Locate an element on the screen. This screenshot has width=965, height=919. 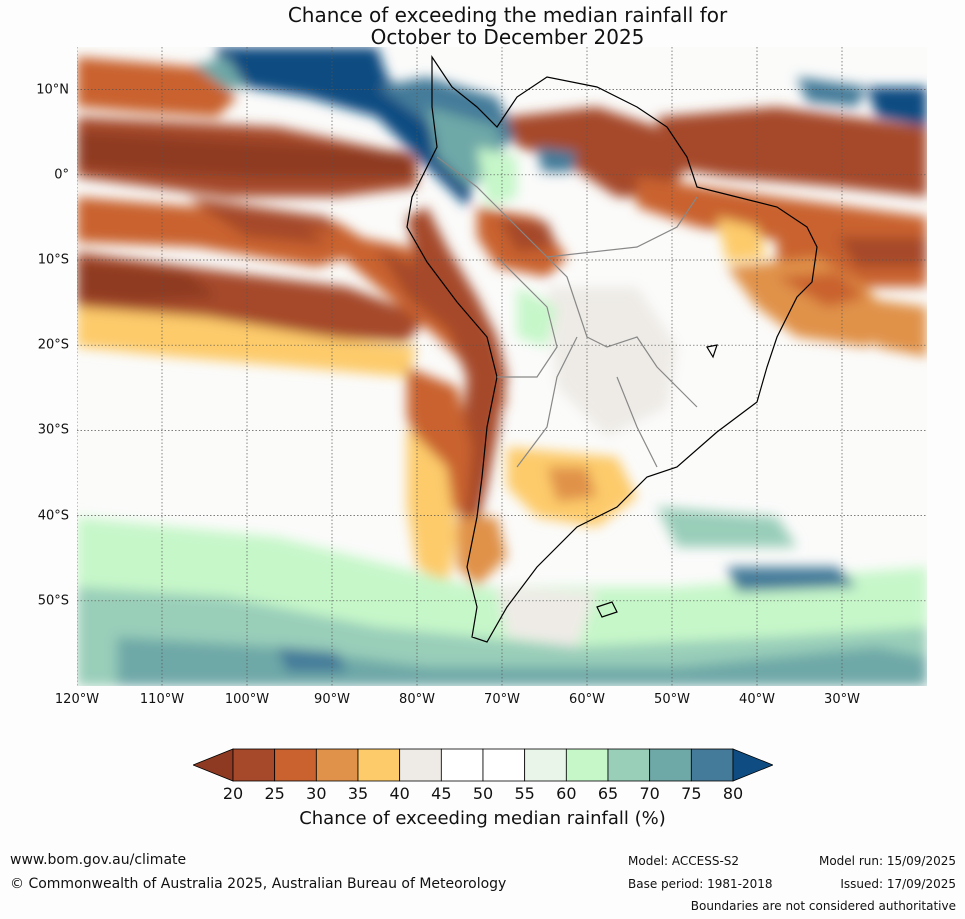
longitude-label: 30°W is located at coordinates (842, 699).